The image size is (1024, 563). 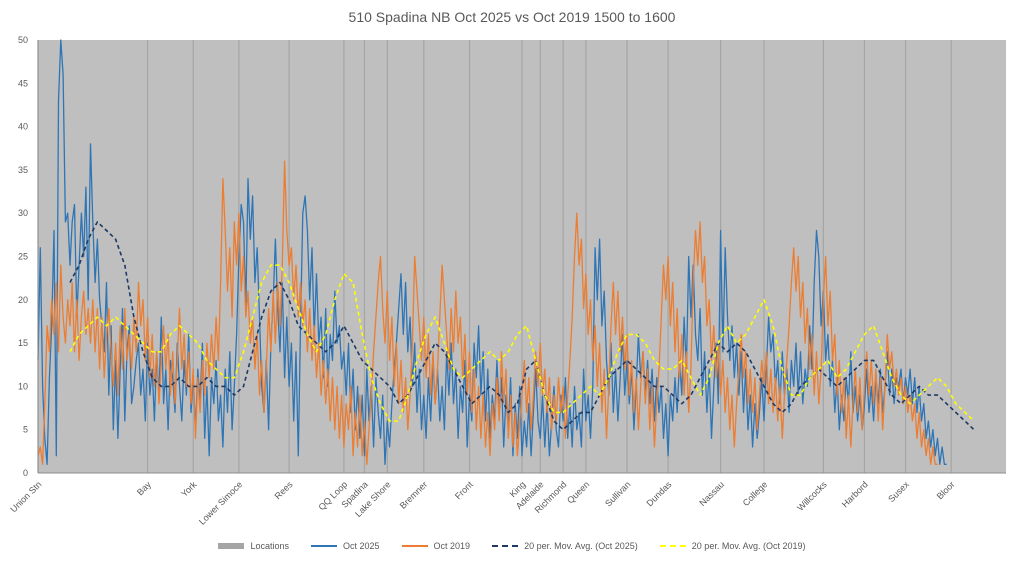 I want to click on x-tick-label: Queen, so click(x=578, y=492).